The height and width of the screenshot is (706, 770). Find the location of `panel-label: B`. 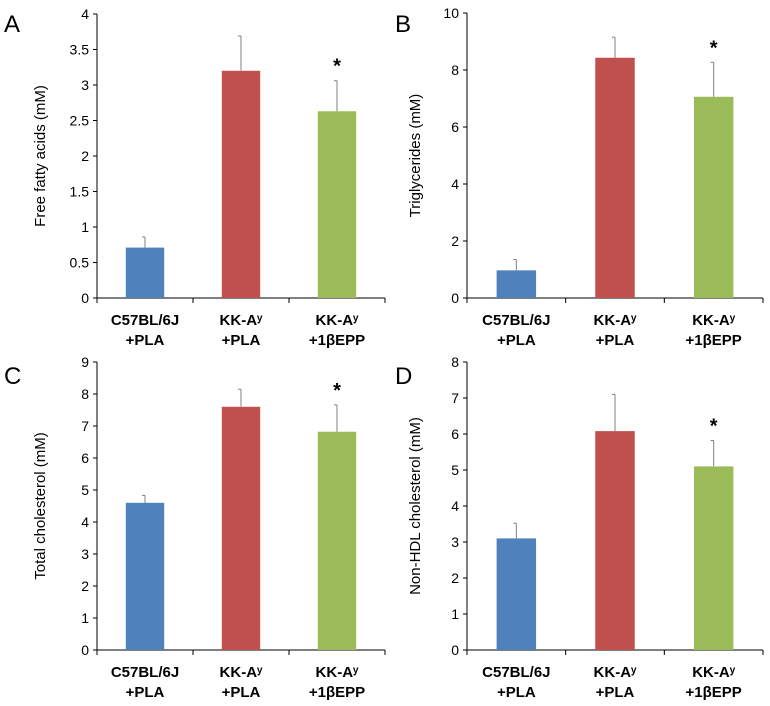

panel-label: B is located at coordinates (403, 24).